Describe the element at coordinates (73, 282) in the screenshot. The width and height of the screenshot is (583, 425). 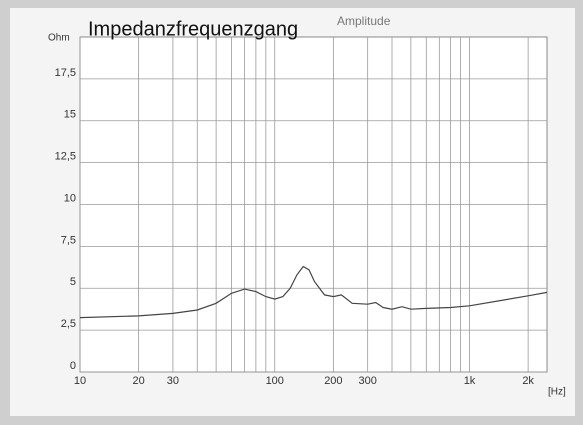
I see `y-tick-label: 5` at that location.